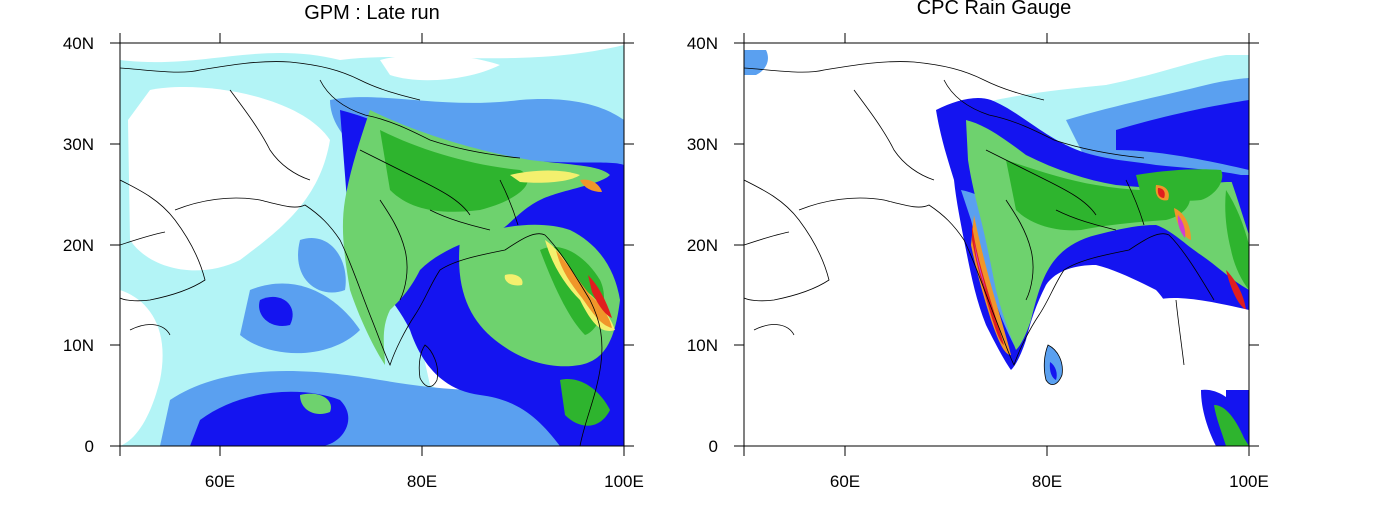 The height and width of the screenshot is (507, 1373). What do you see at coordinates (1249, 481) in the screenshot?
I see `cpc-lon-label-100: 100E` at bounding box center [1249, 481].